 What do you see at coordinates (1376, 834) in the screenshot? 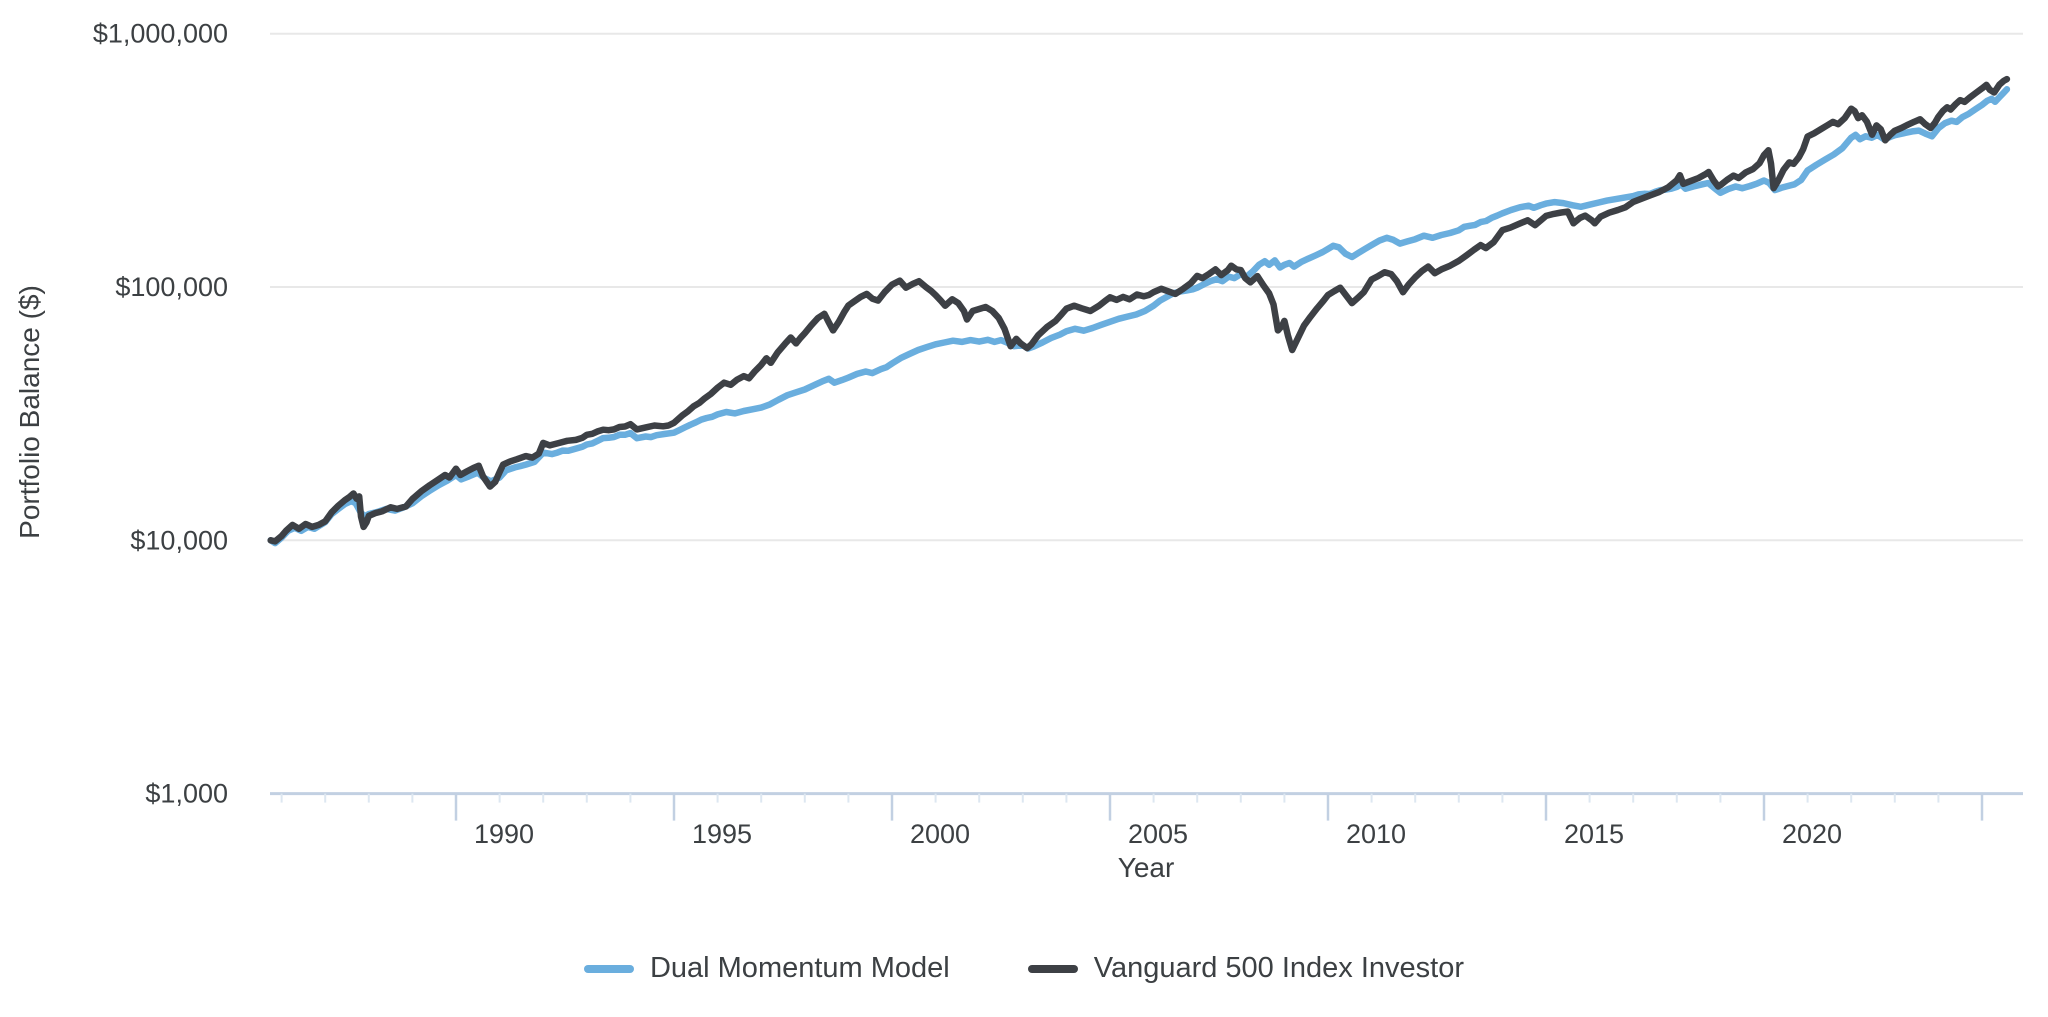
I see `x-tick-label: 2010` at bounding box center [1376, 834].